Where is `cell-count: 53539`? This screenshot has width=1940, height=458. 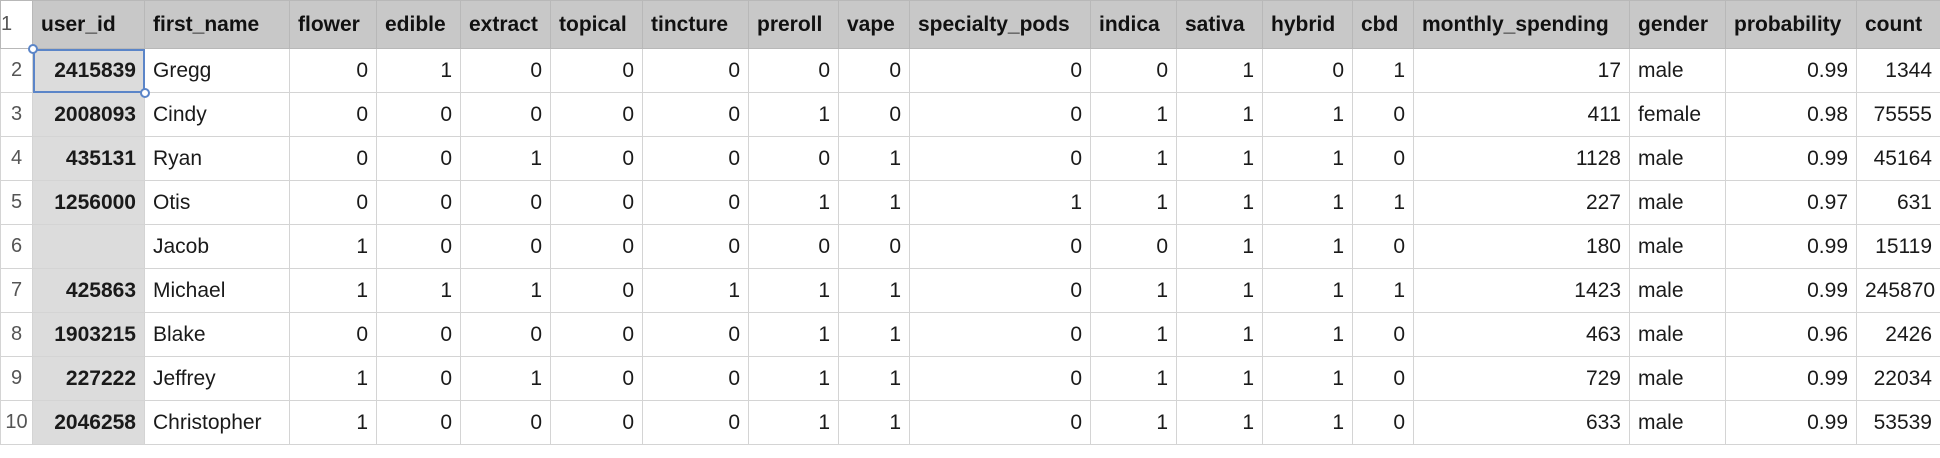
cell-count: 53539 is located at coordinates (1898, 422).